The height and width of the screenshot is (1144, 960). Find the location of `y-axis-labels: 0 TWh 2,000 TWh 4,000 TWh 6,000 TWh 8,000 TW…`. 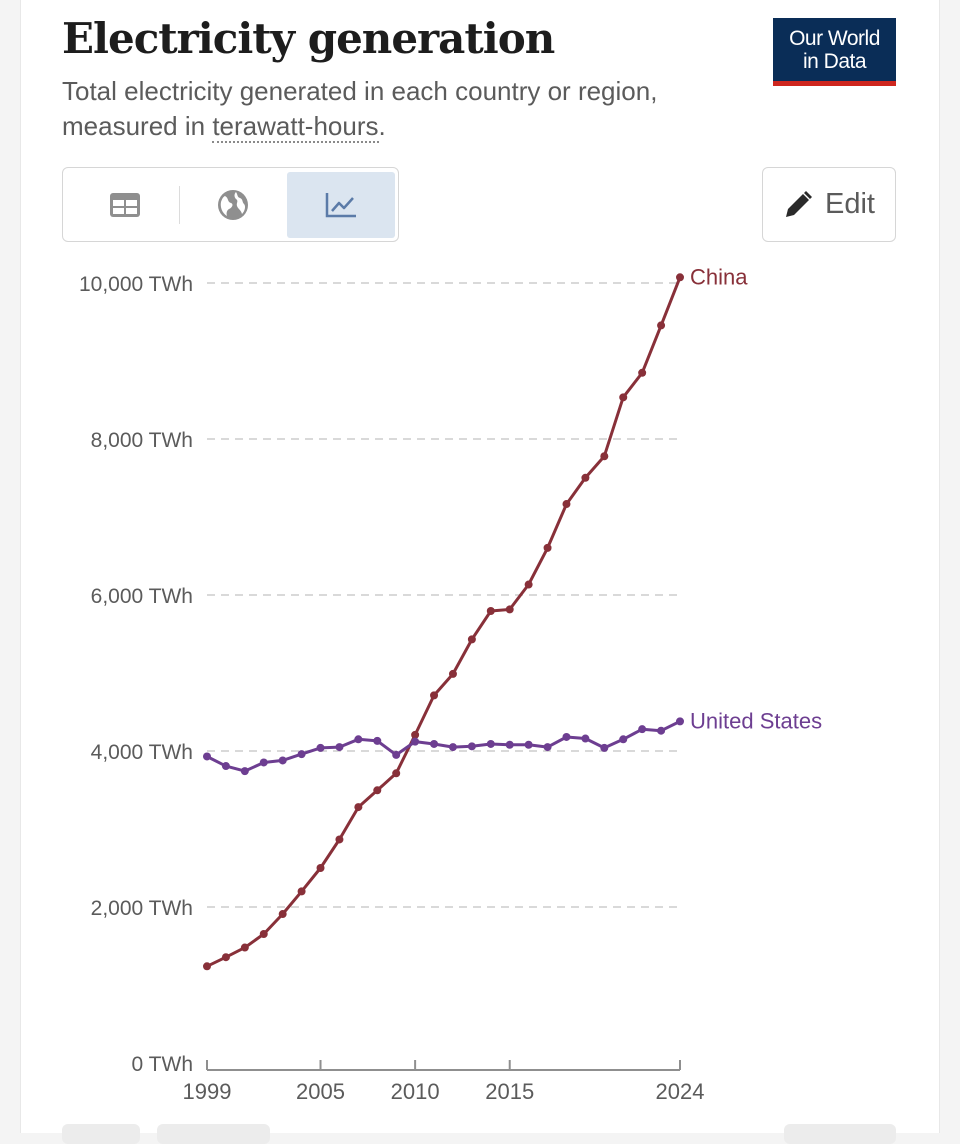

y-axis-labels: 0 TWh 2,000 TWh 4,000 TWh 6,000 TWh 8,000 TW… is located at coordinates (136, 674).